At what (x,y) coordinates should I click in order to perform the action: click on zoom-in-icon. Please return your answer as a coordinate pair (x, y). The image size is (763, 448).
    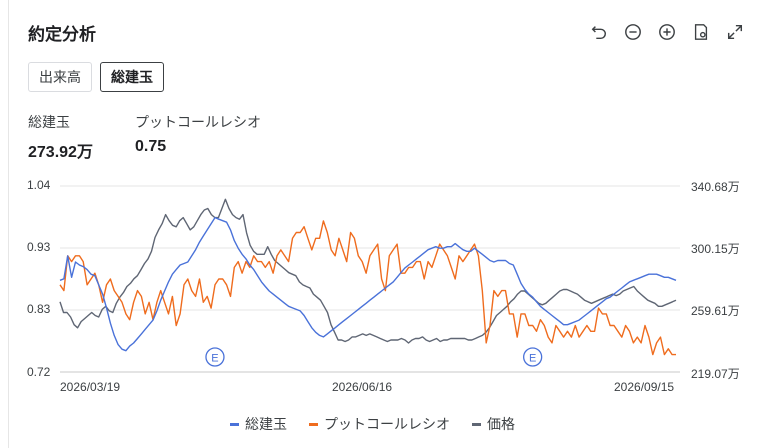
    Looking at the image, I should click on (667, 32).